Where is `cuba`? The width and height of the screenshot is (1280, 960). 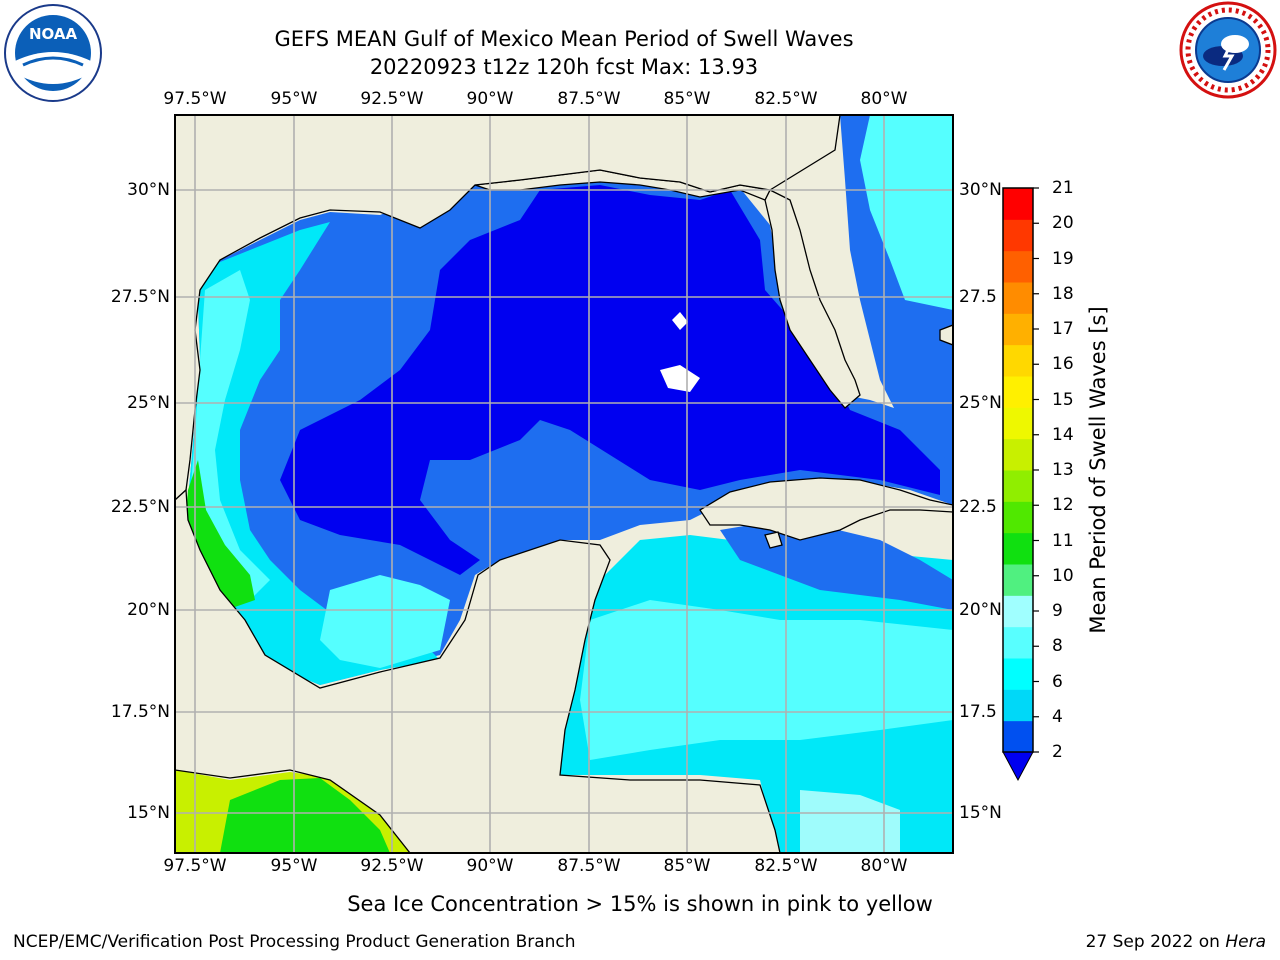 cuba is located at coordinates (826, 509).